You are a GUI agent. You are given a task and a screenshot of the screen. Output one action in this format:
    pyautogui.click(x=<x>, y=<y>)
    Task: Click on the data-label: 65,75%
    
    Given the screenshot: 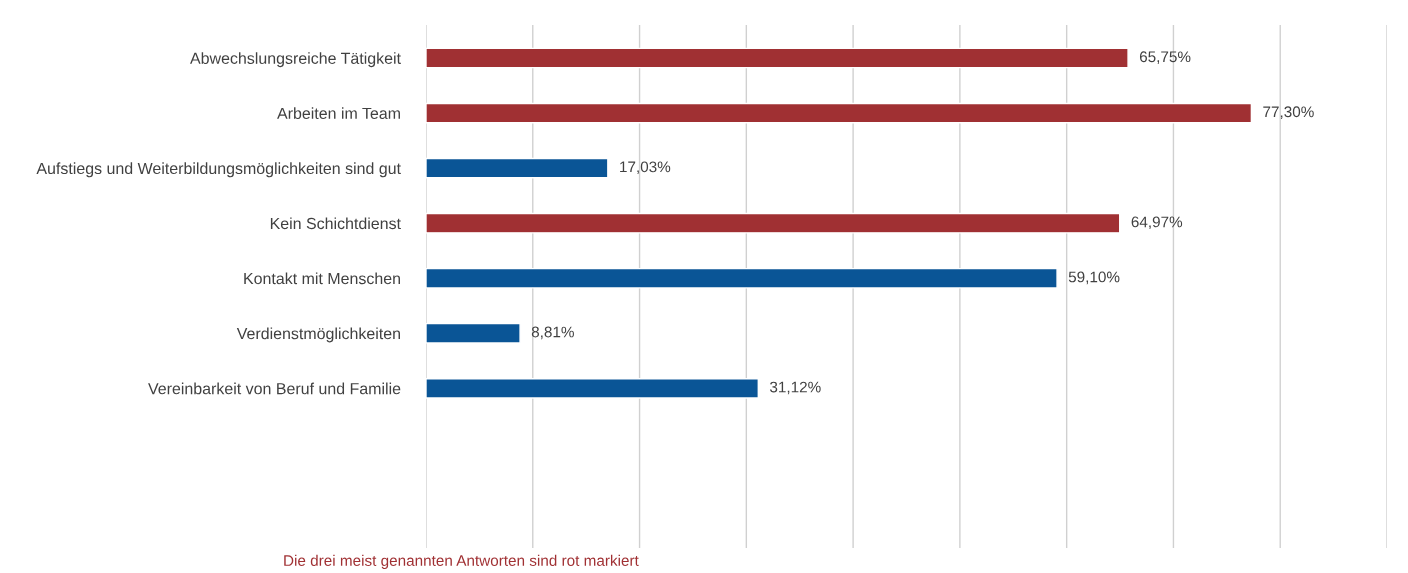 What is the action you would take?
    pyautogui.click(x=1165, y=57)
    